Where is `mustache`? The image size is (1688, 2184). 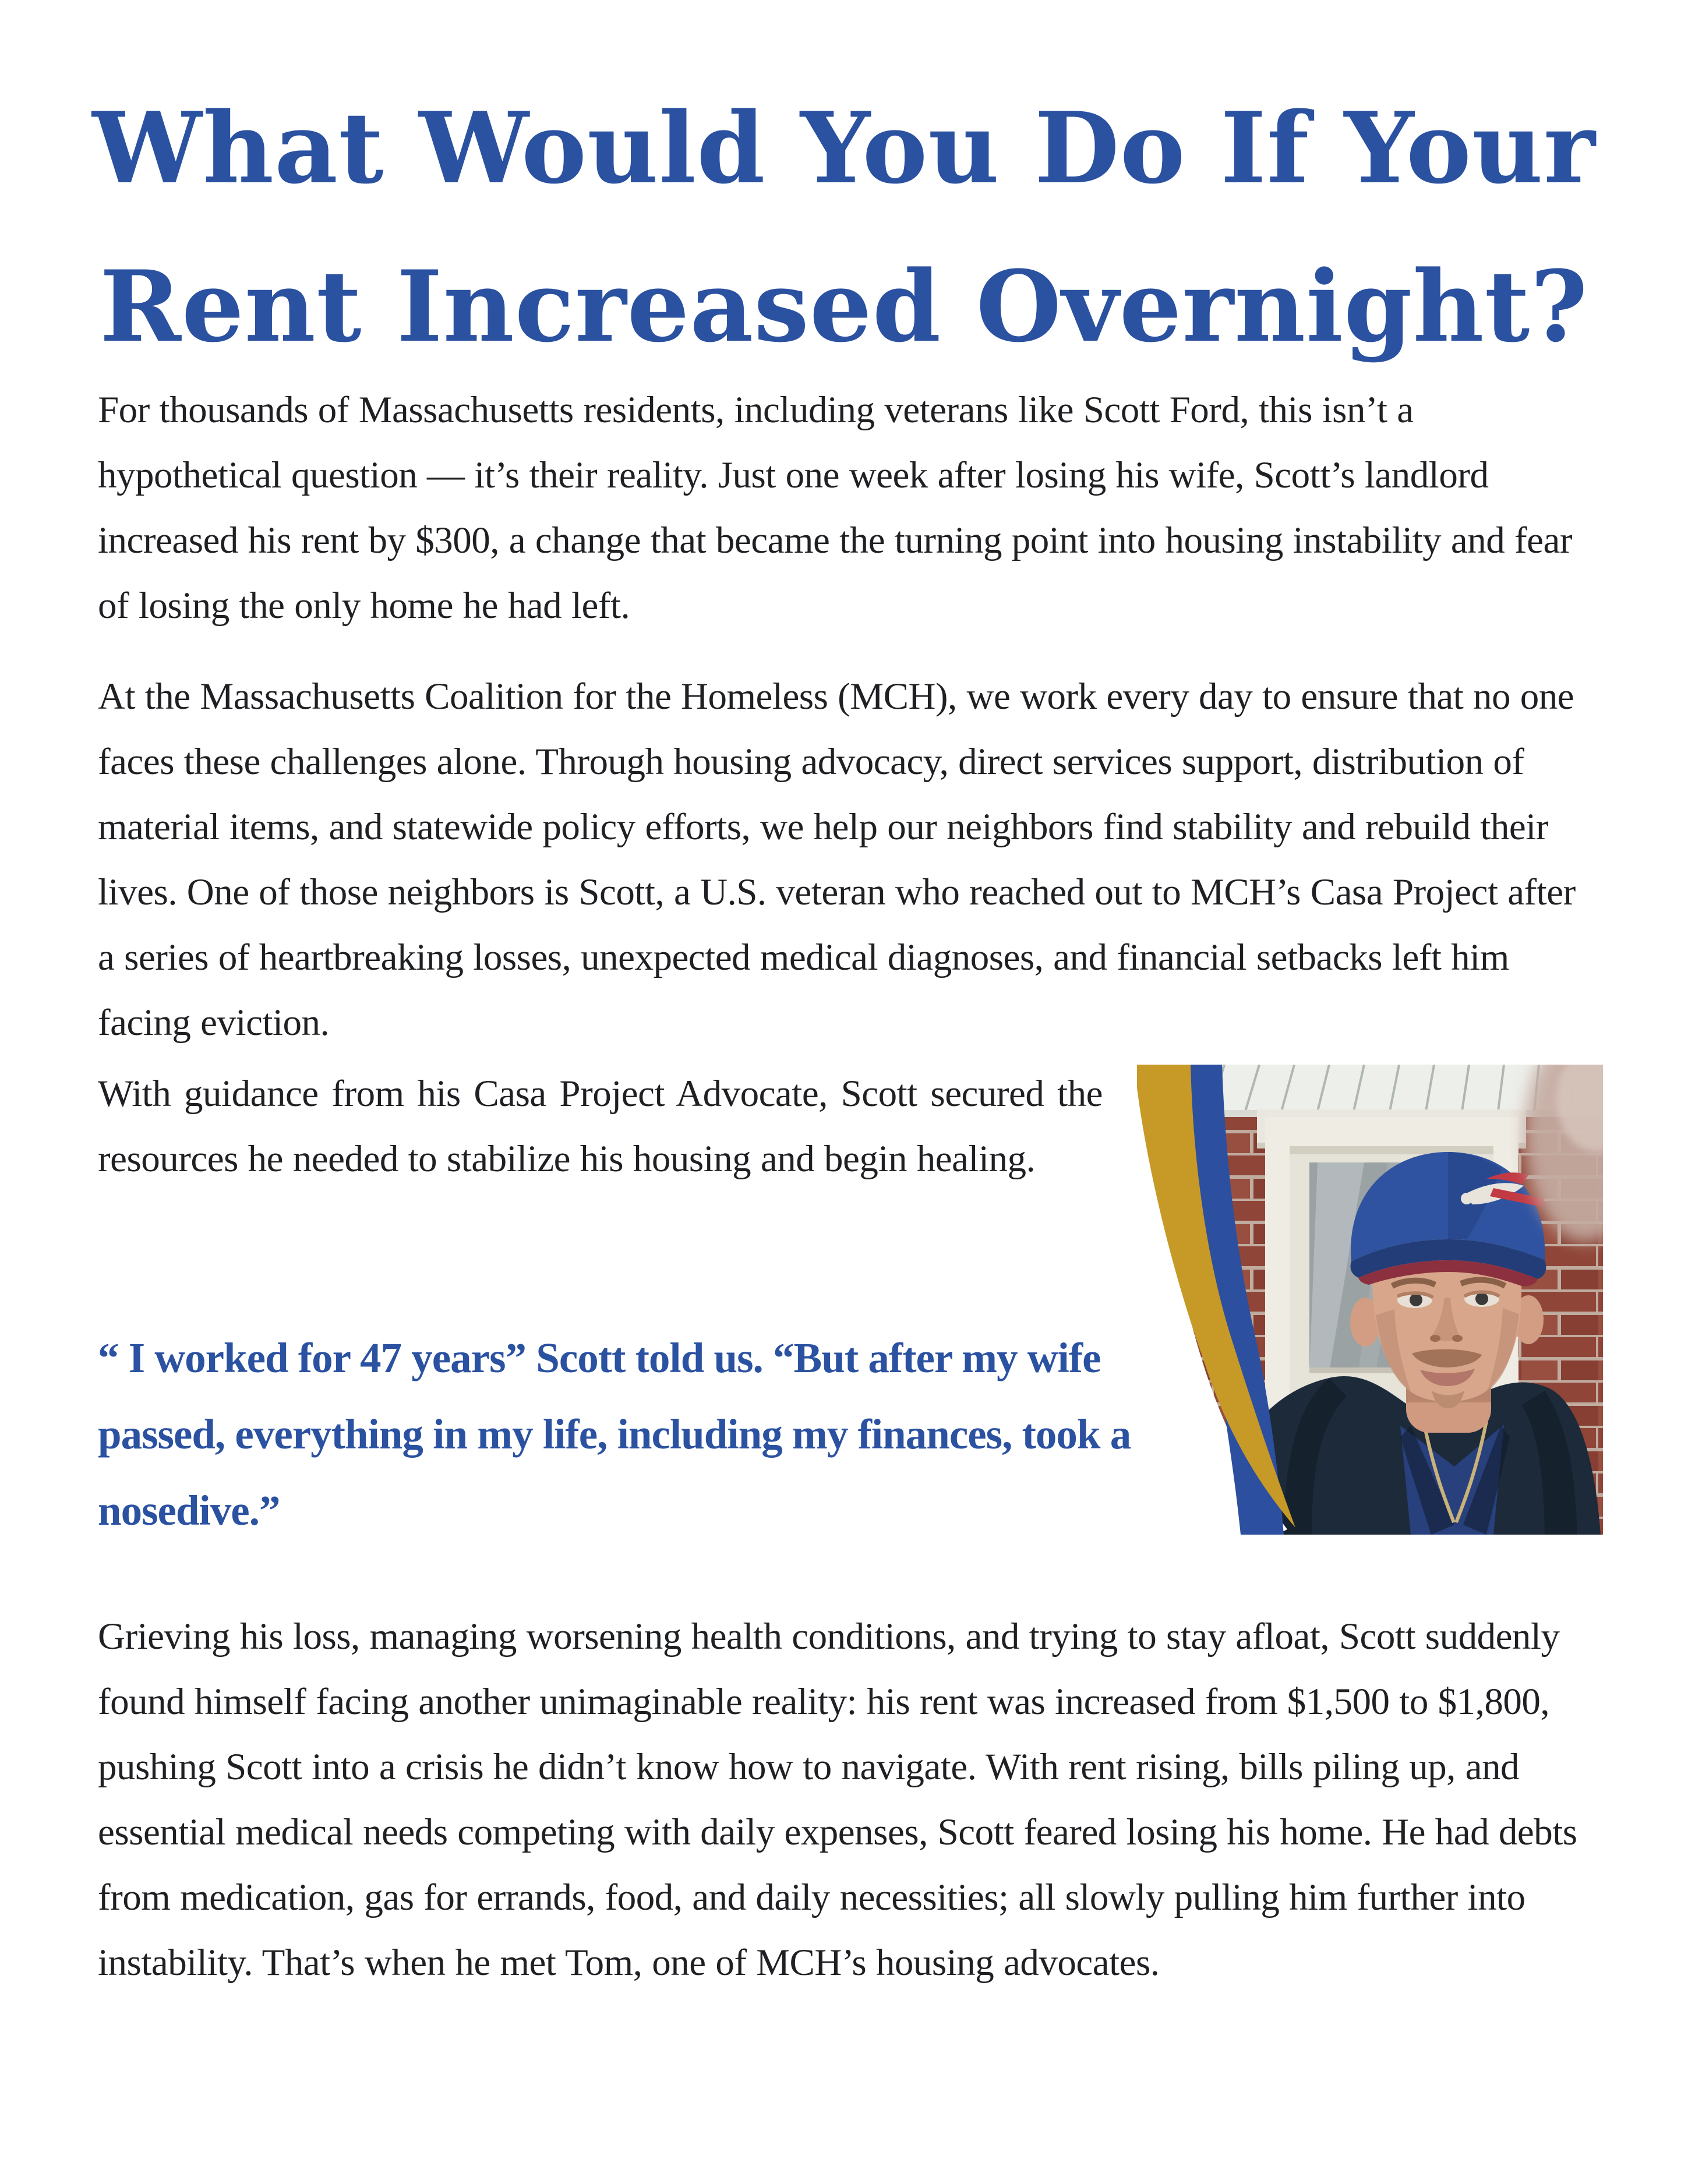
mustache is located at coordinates (1447, 1358).